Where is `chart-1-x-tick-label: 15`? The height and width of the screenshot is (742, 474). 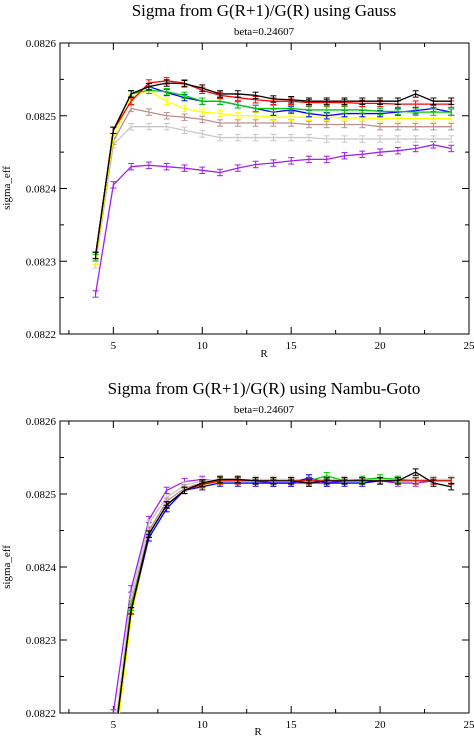 chart-1-x-tick-label: 15 is located at coordinates (292, 346).